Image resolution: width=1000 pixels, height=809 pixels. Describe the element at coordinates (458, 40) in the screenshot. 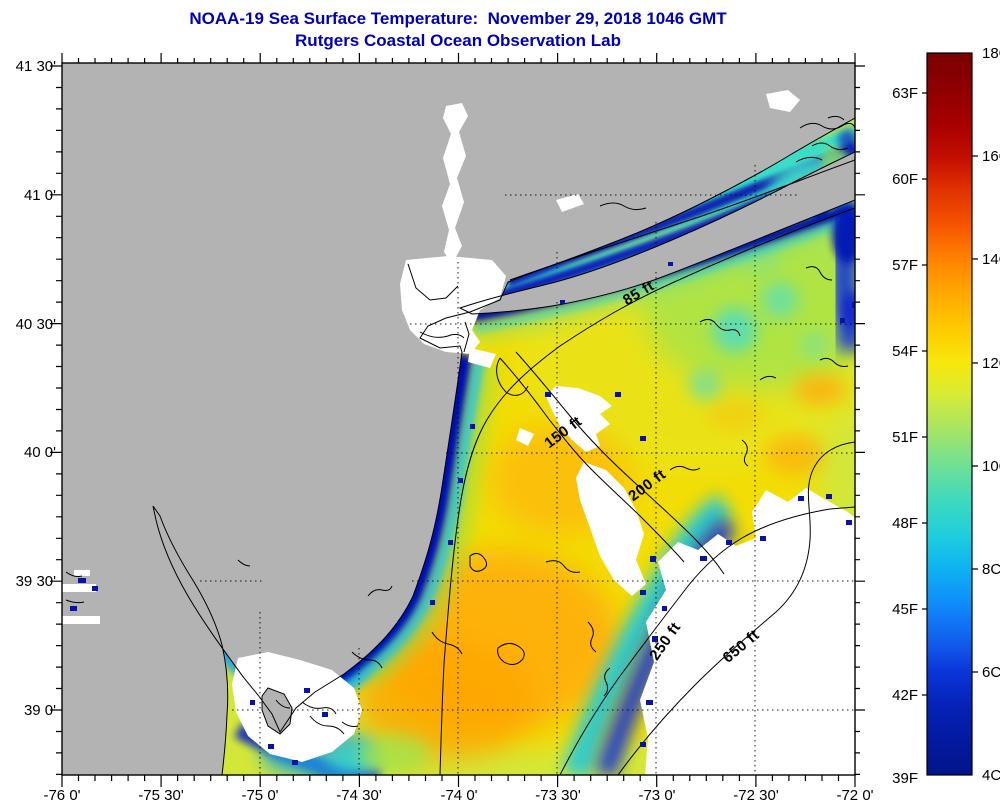

I see `page-subtitle: Rutgers Coastal Ocean Observation Lab` at that location.